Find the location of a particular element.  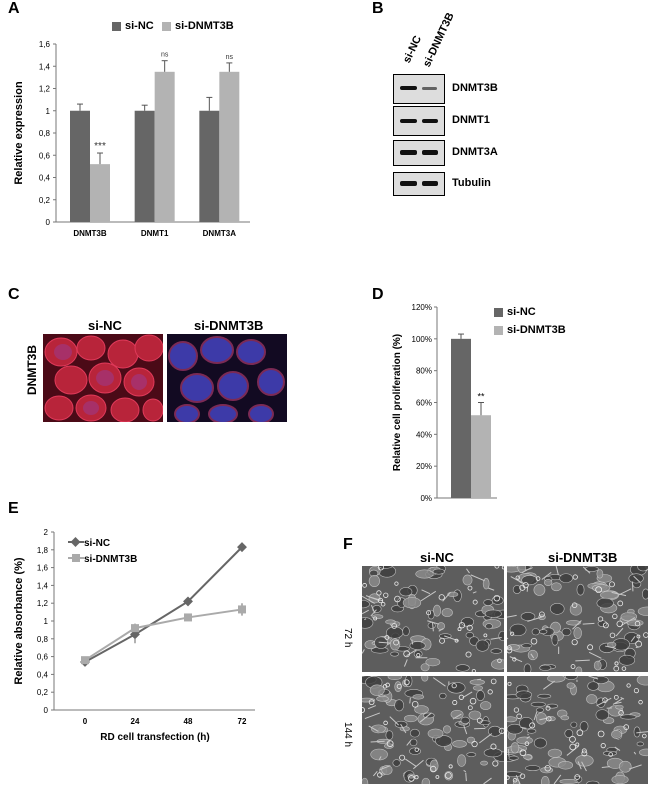

y-tick-label: 1,6 is located at coordinates (43, 568).